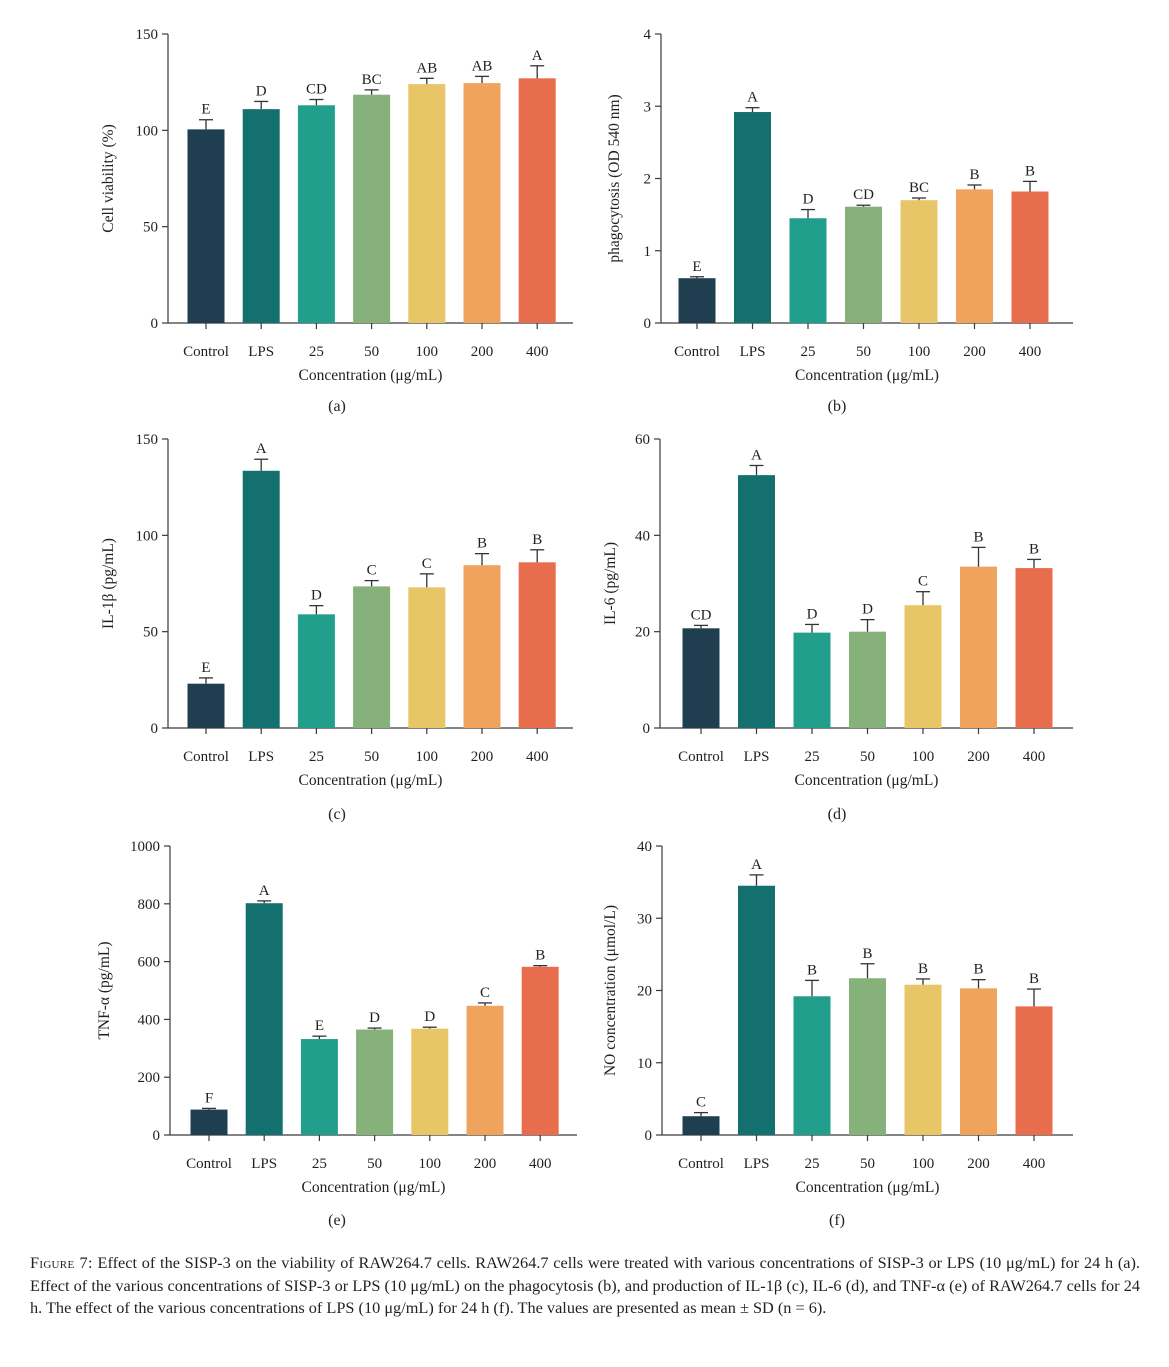 This screenshot has width=1169, height=1367. What do you see at coordinates (644, 992) in the screenshot?
I see `y-tick-label: 20` at bounding box center [644, 992].